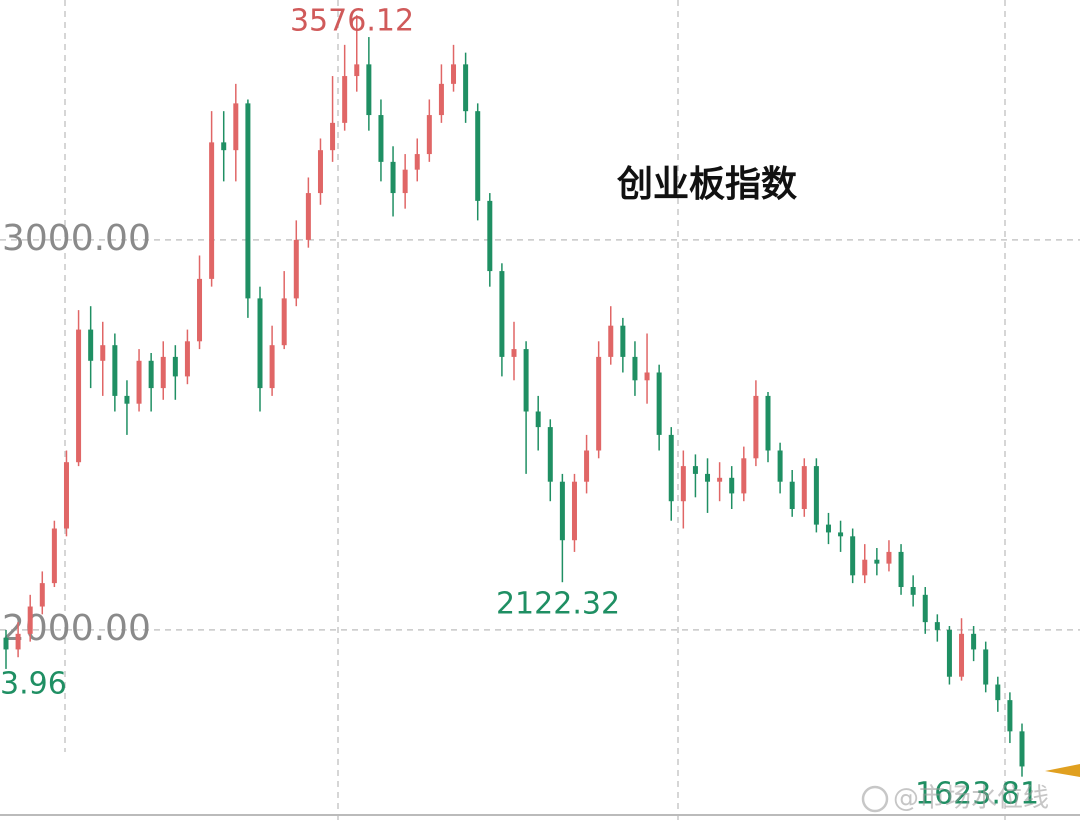 This screenshot has height=823, width=1080. I want to click on price-marker, so click(1062, 770).